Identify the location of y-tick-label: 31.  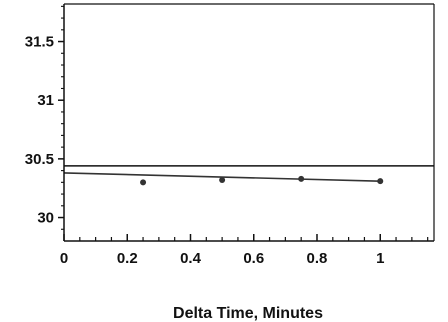
(45, 100).